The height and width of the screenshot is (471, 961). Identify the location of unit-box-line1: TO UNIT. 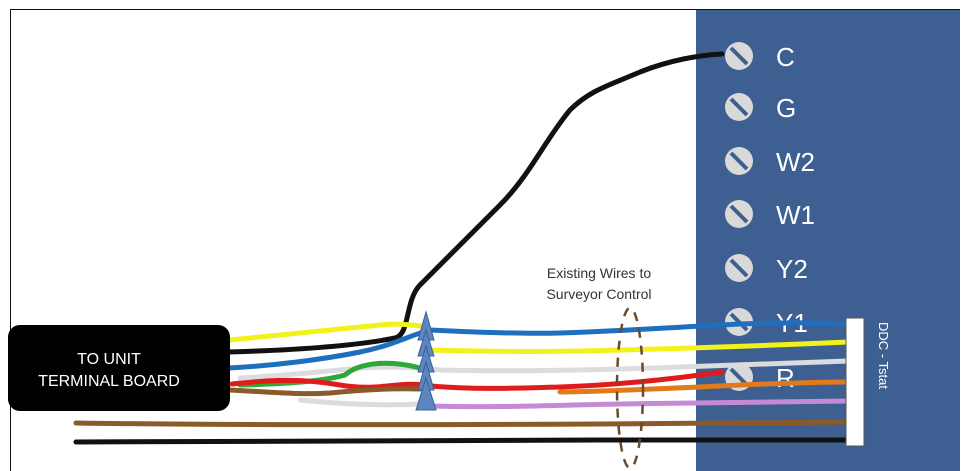
(109, 359).